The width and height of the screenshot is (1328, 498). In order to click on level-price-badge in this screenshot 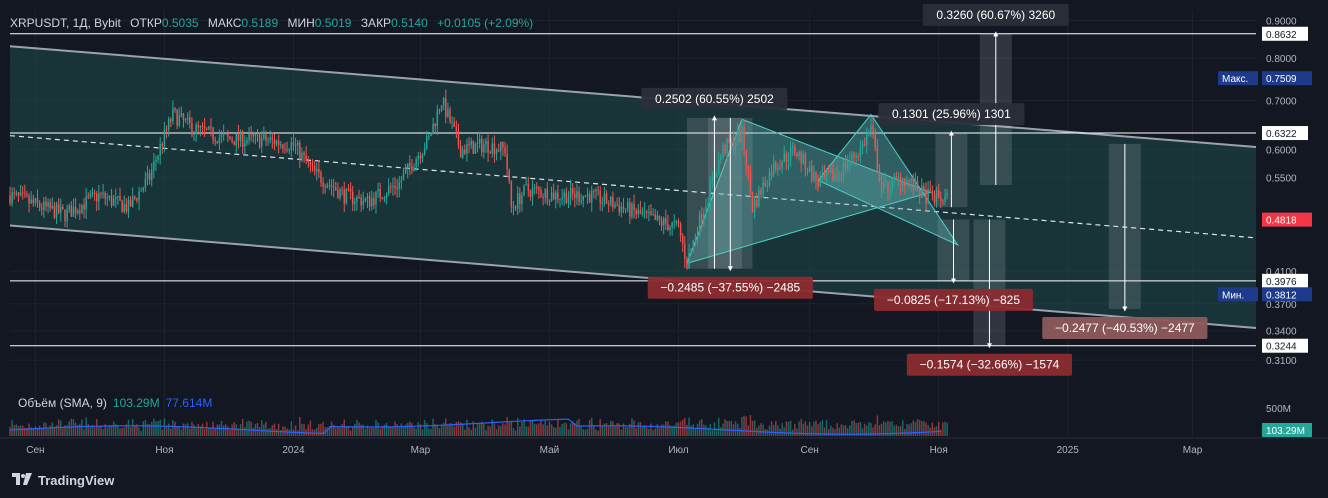, I will do `click(1285, 280)`.